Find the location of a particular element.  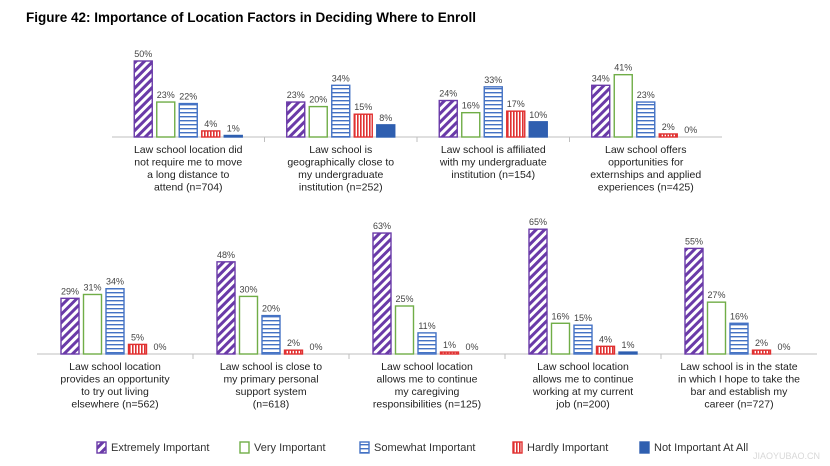

data-label: 25% is located at coordinates (404, 299).